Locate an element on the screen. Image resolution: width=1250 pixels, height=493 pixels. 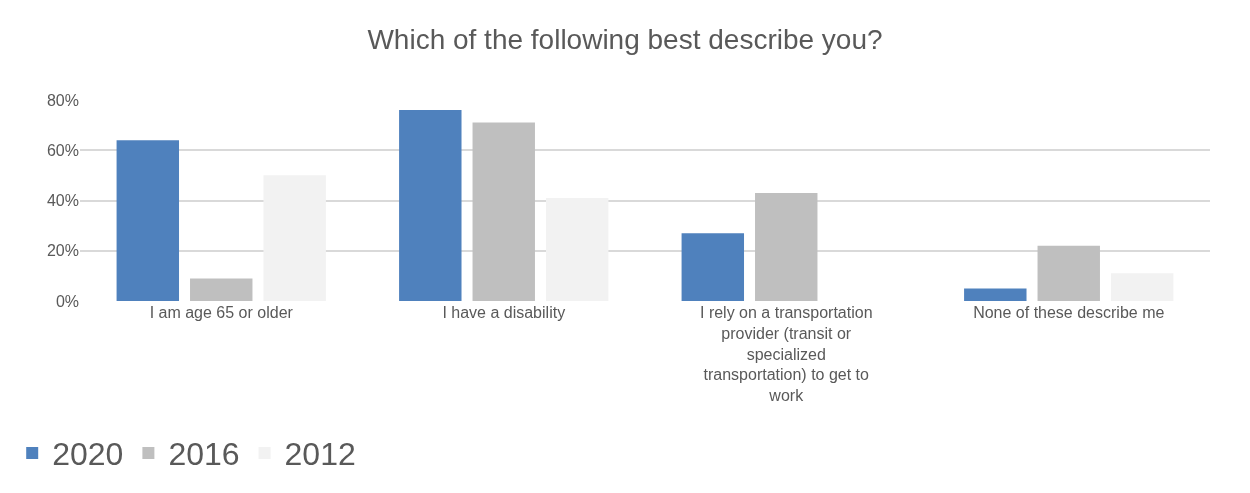
legend-label: 2012 is located at coordinates (320, 454).